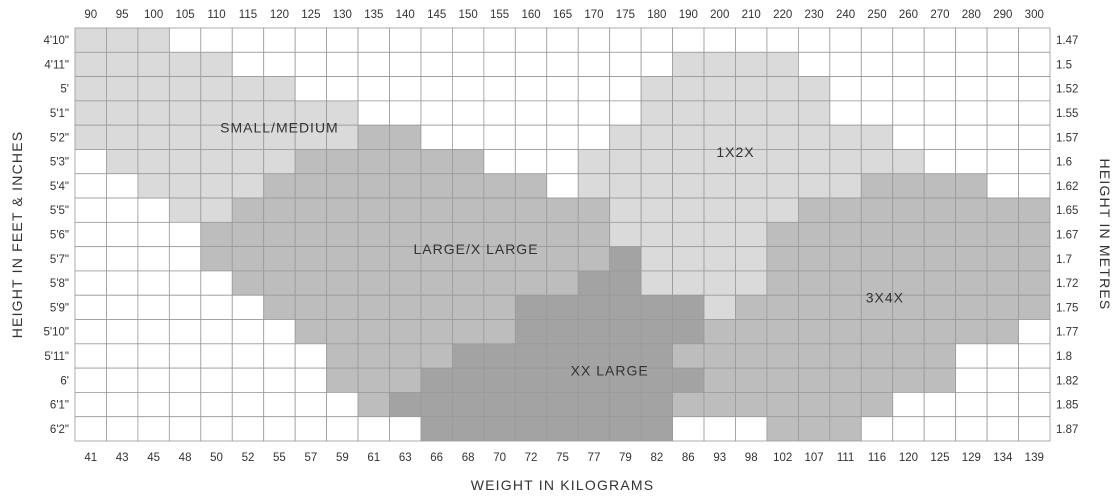  Describe the element at coordinates (405, 458) in the screenshot. I see `bottom-tick-label: 63` at that location.